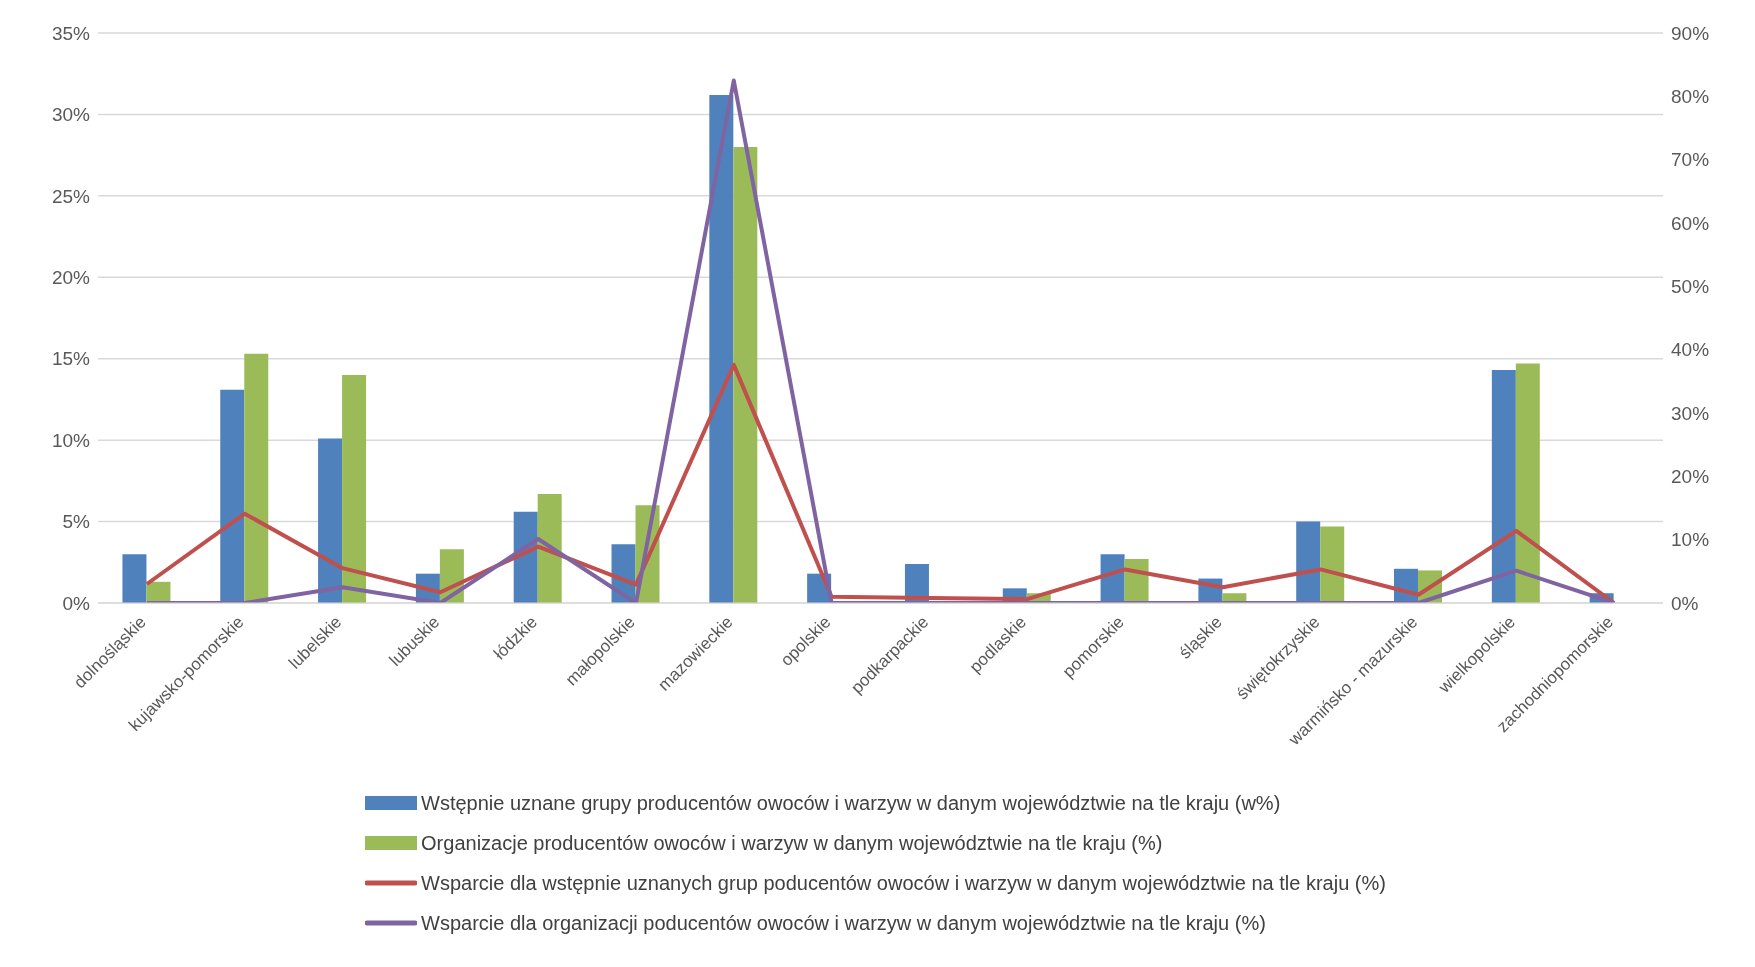 Image resolution: width=1755 pixels, height=967 pixels. Describe the element at coordinates (76, 522) in the screenshot. I see `y-tick-label: 5%` at that location.